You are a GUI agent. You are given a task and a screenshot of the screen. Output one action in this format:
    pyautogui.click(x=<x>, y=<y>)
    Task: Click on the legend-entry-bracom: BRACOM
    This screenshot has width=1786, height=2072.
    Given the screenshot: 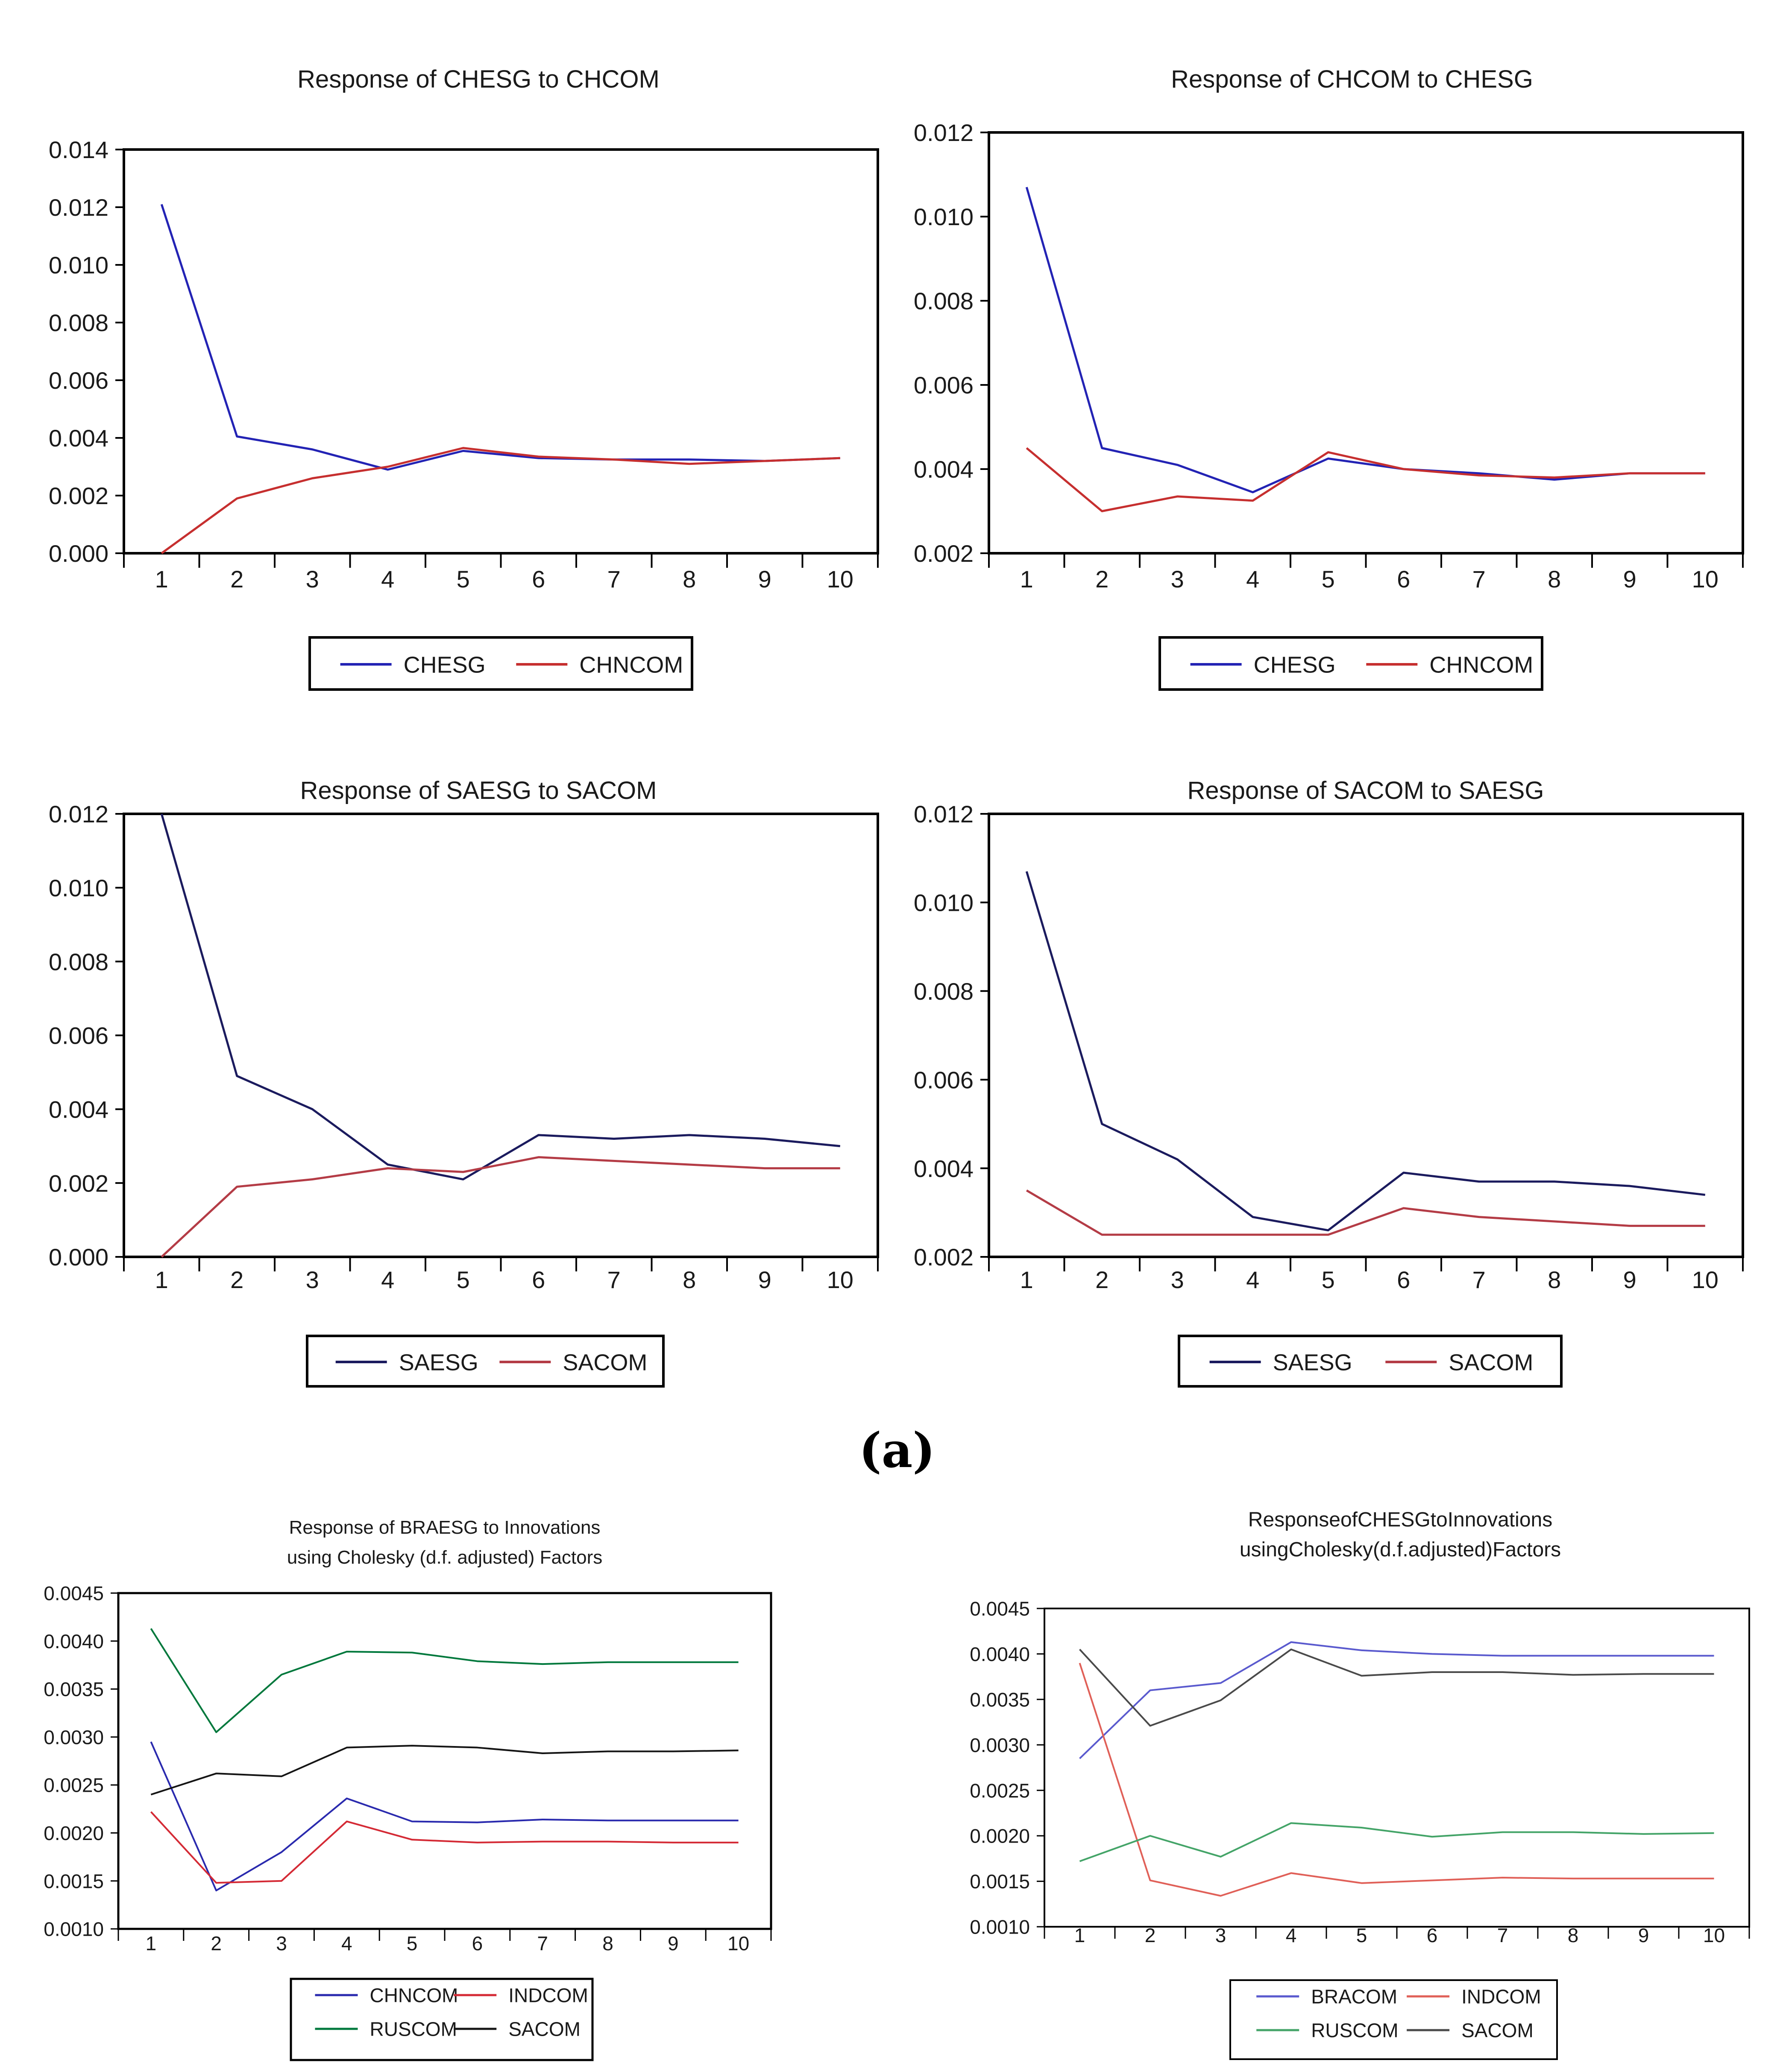 What is the action you would take?
    pyautogui.click(x=1327, y=1997)
    